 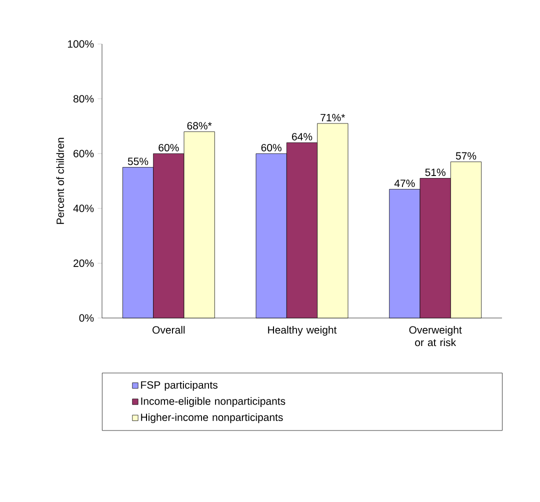 What do you see at coordinates (168, 330) in the screenshot?
I see `x-tick-label: Overall` at bounding box center [168, 330].